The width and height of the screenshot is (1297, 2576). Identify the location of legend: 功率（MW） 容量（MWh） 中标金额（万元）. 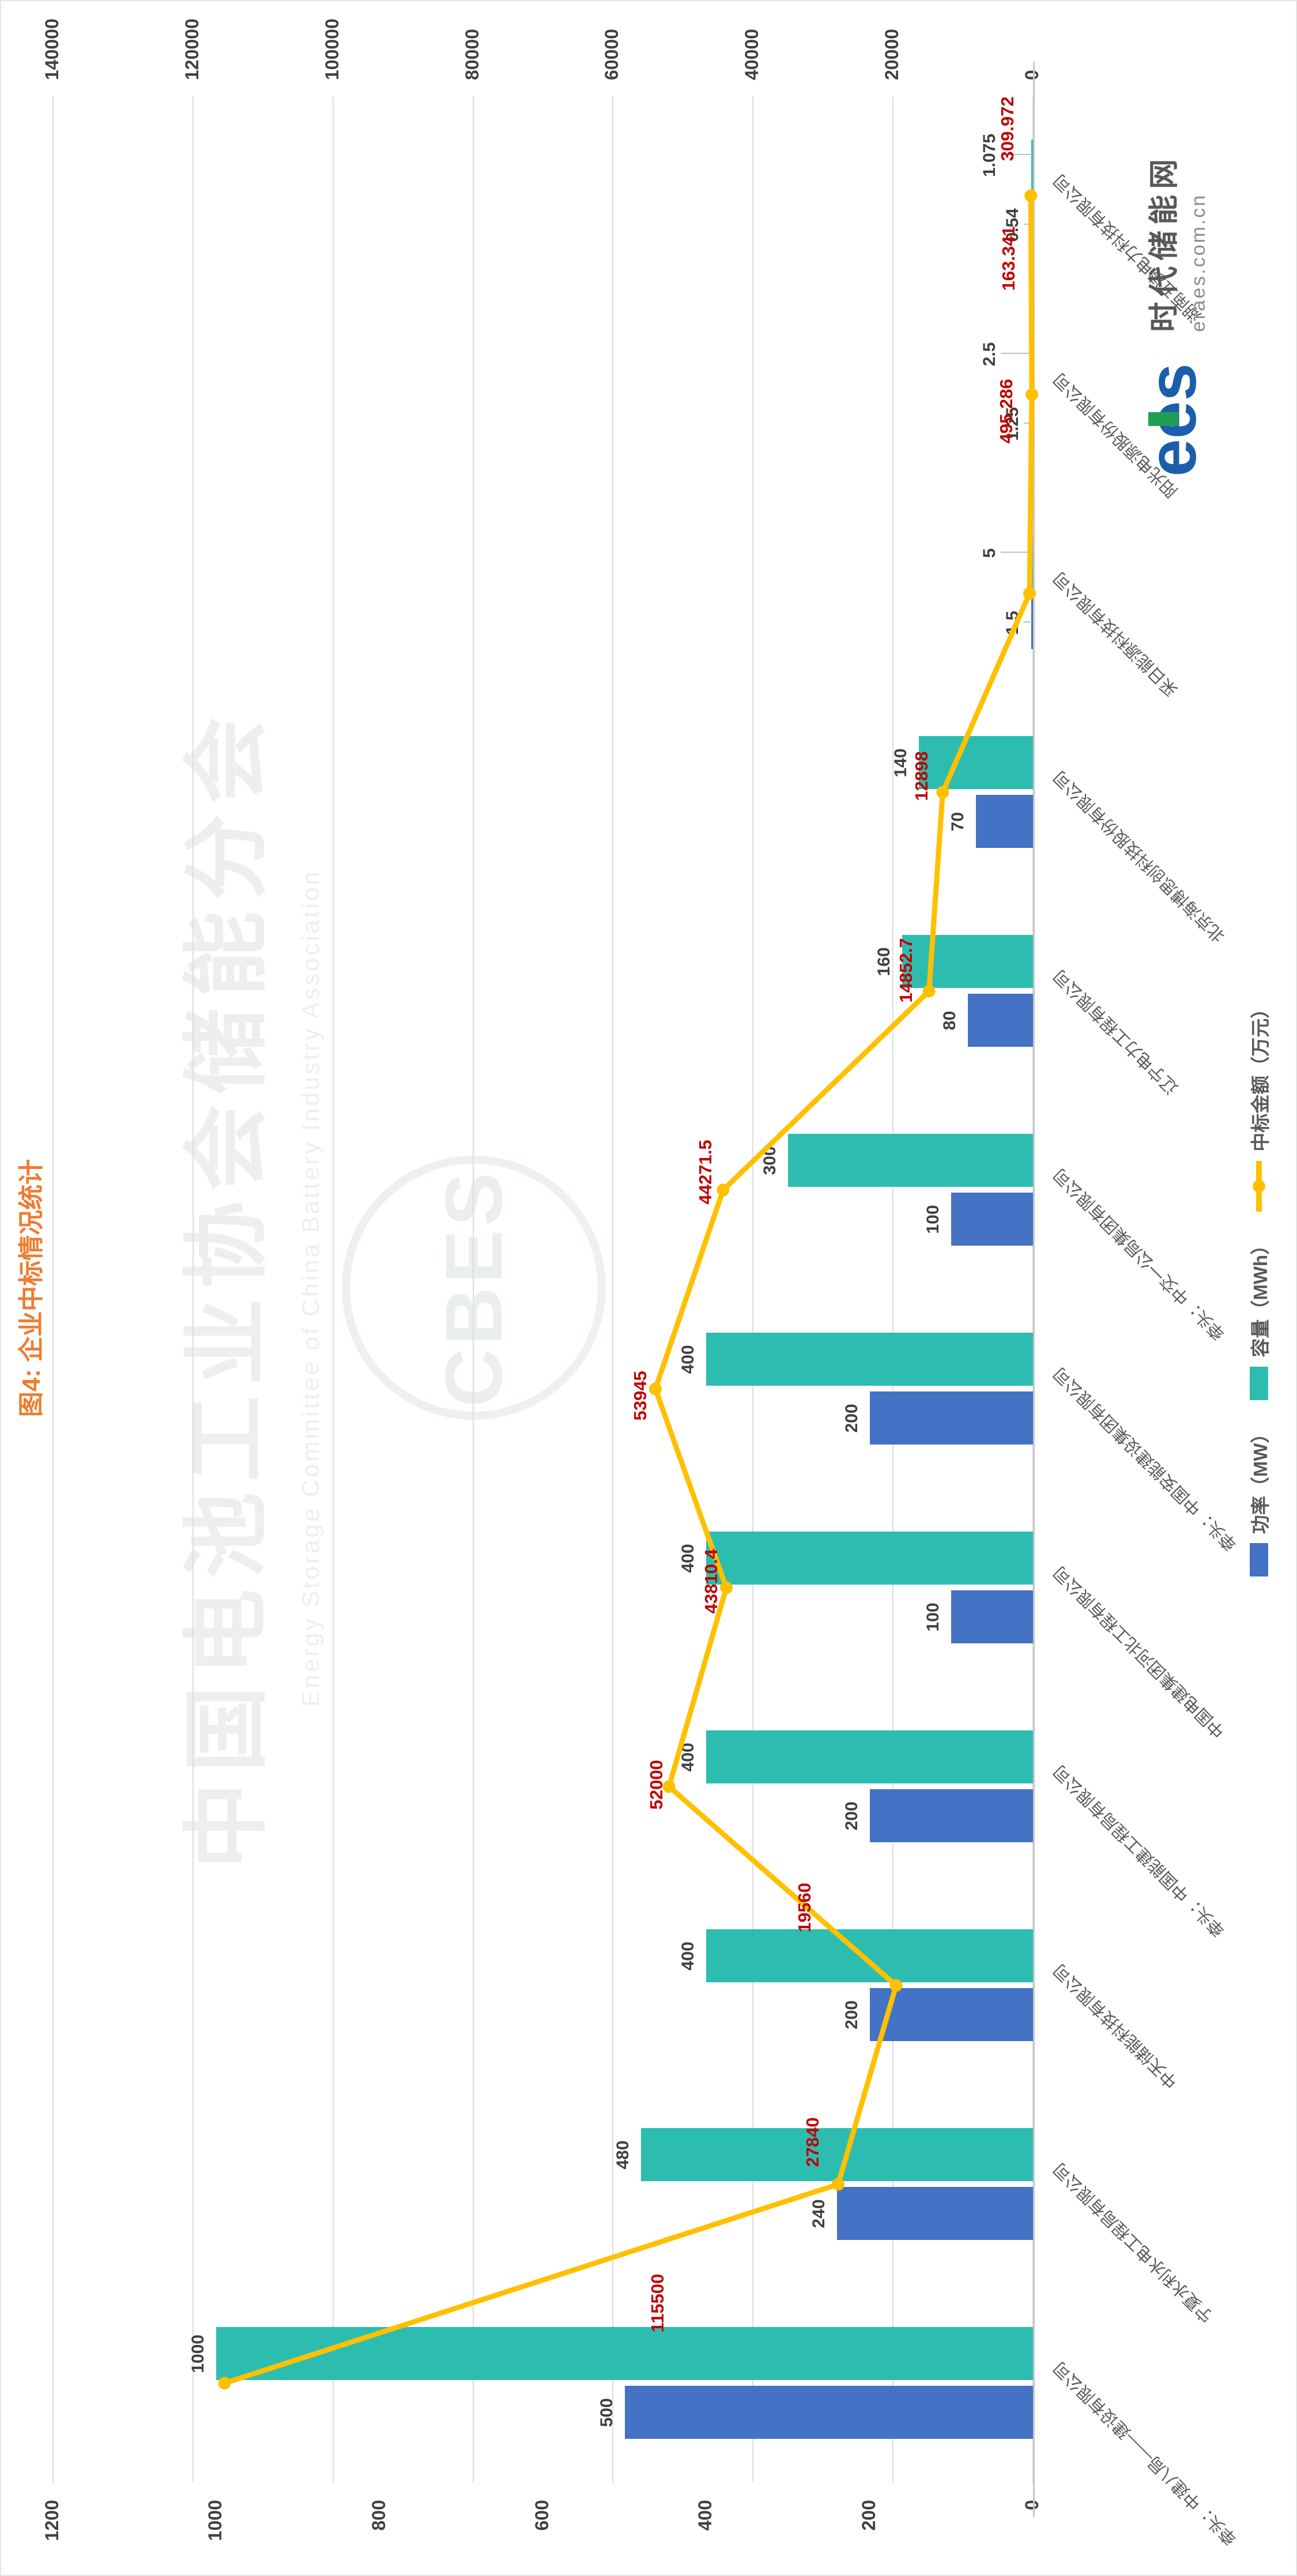
(1259, 1288).